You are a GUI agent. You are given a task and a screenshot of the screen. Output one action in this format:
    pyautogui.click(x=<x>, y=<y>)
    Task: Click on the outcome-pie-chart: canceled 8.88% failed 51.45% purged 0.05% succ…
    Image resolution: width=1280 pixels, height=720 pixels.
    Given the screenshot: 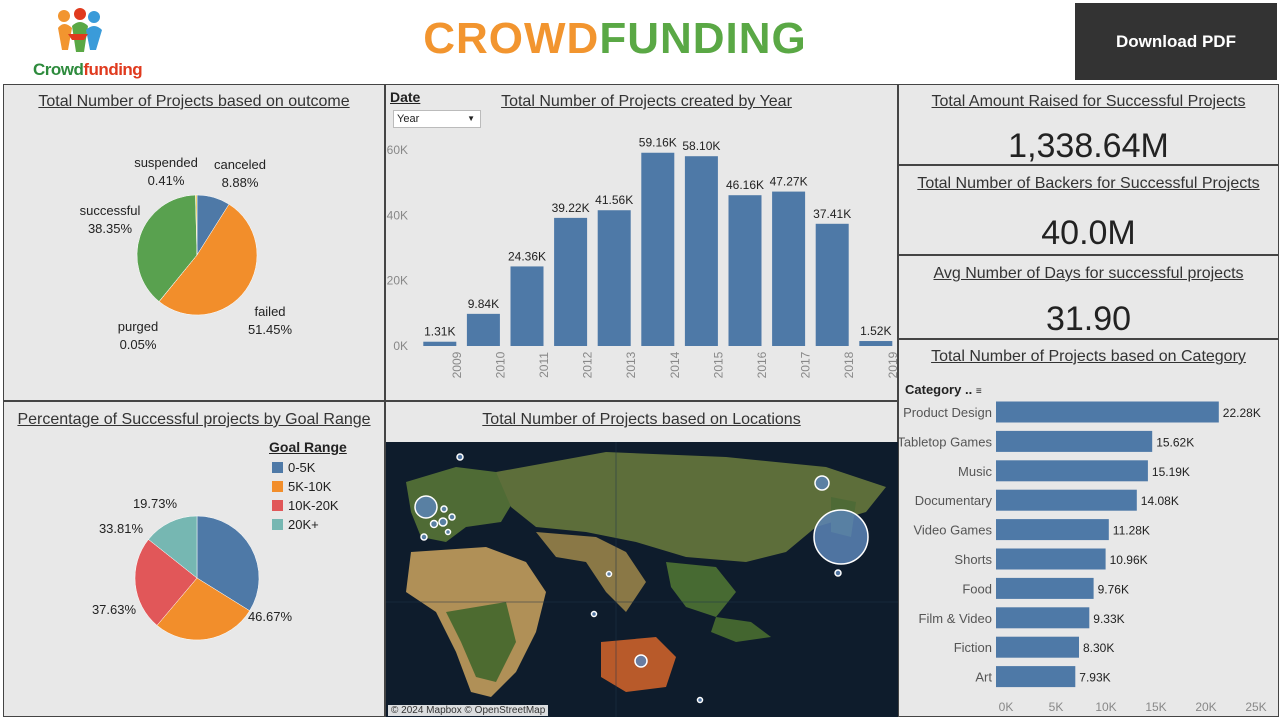 What is the action you would take?
    pyautogui.click(x=186, y=253)
    